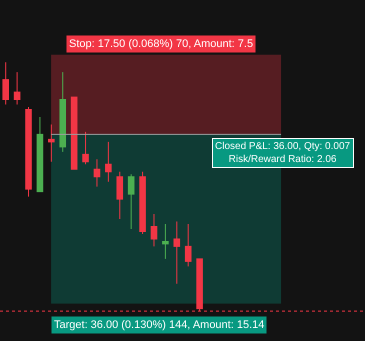 The image size is (365, 341). What do you see at coordinates (159, 325) in the screenshot?
I see `band-label: Target: 36.00 (0.130%) 144, Amount: 15.14` at bounding box center [159, 325].